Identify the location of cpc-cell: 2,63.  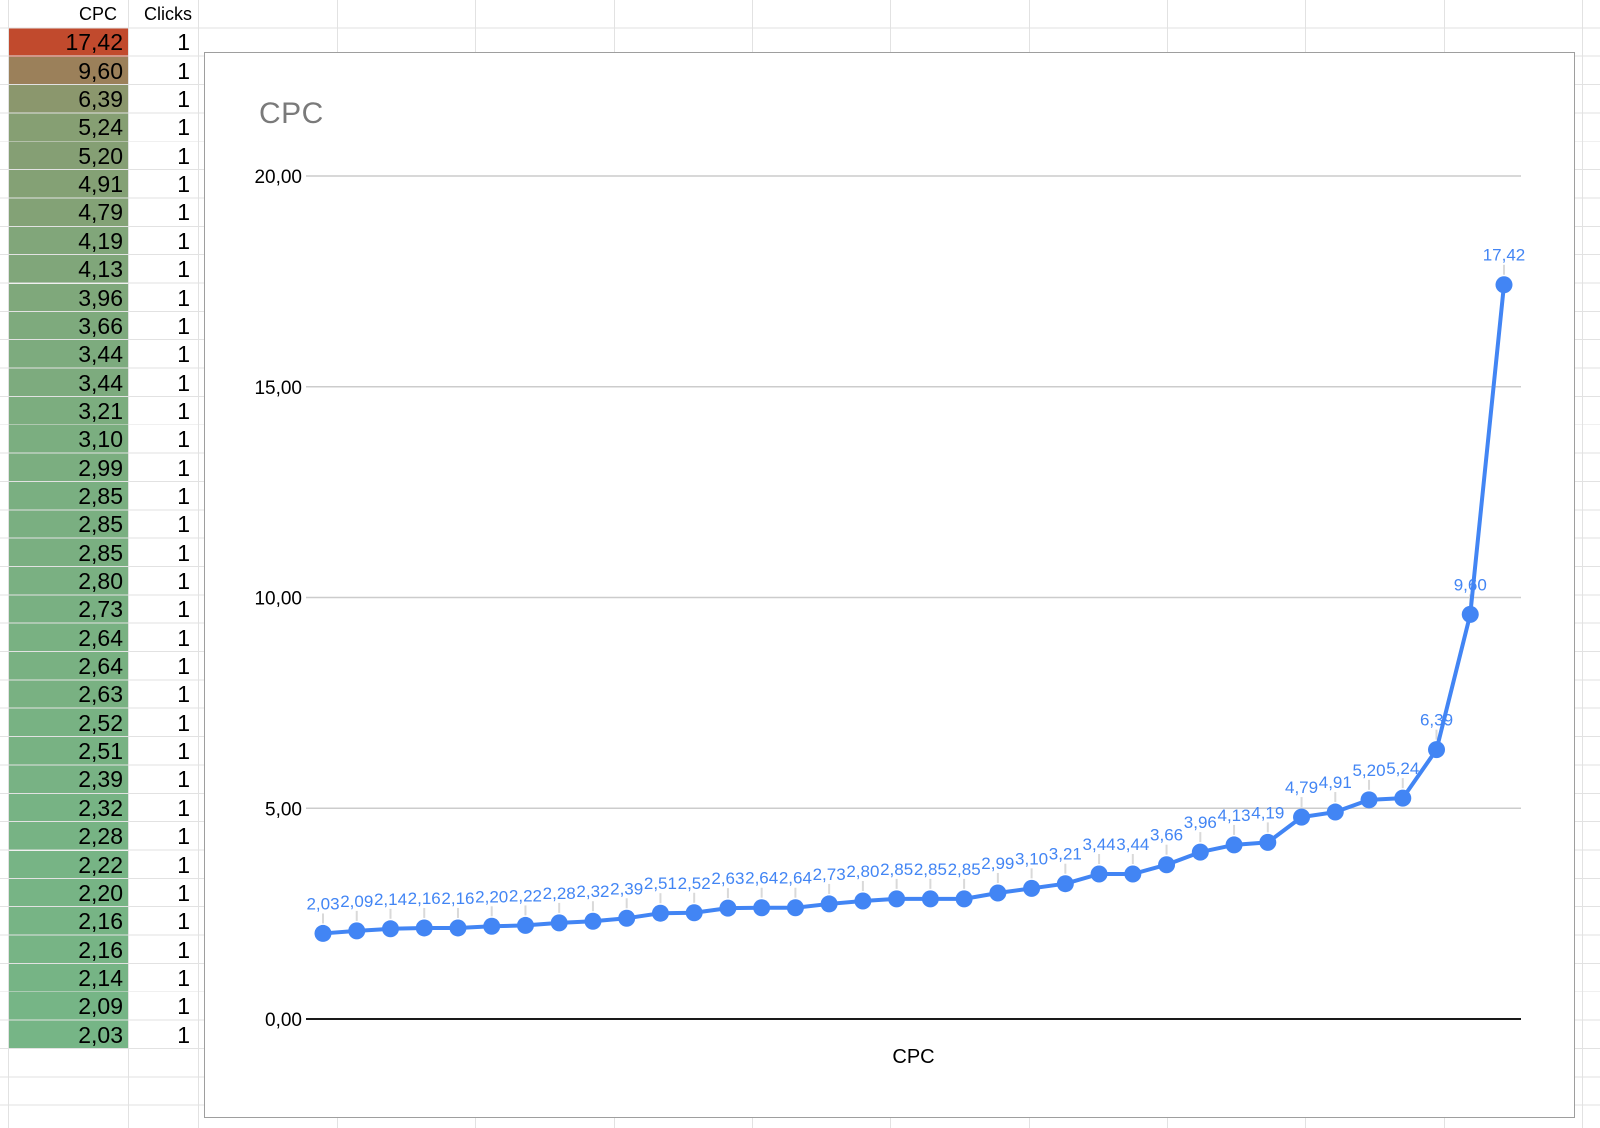
(100, 694).